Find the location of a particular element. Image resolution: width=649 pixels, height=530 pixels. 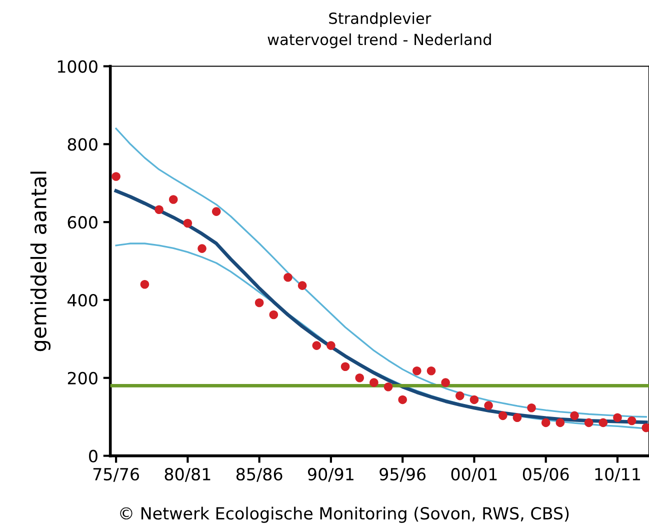

y-tick-label: 200 is located at coordinates (83, 378).